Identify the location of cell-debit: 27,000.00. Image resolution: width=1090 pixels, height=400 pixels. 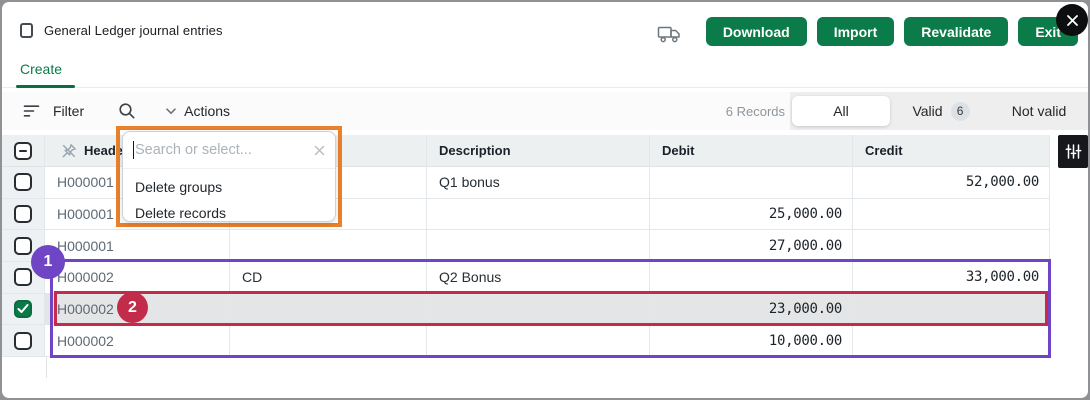
(751, 246).